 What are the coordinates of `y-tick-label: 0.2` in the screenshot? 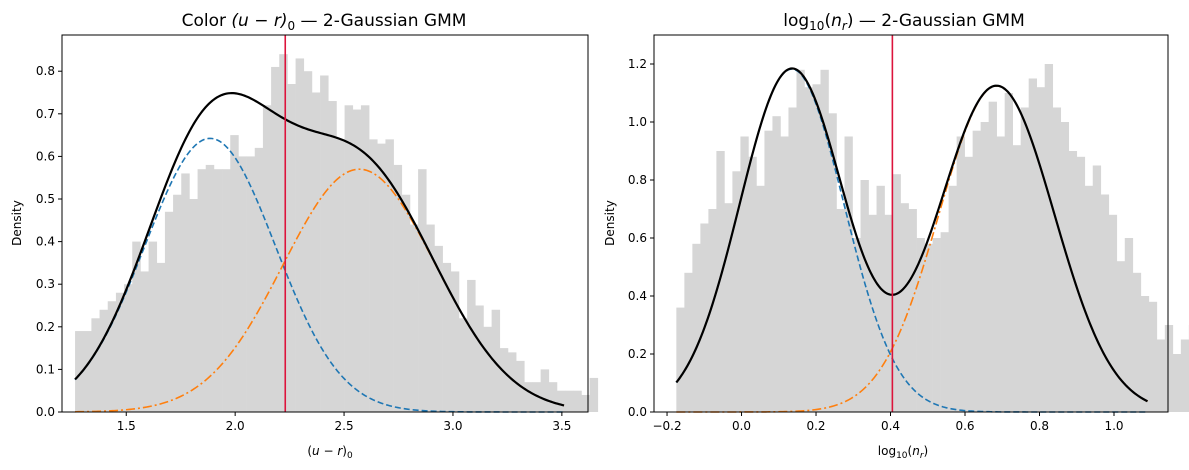 It's located at (637, 354).